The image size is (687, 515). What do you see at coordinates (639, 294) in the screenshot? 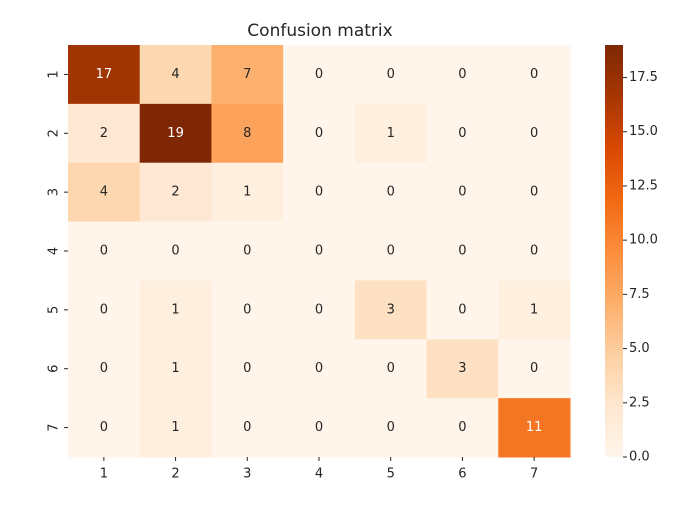
I see `colorbar-tick-label: 7.5` at bounding box center [639, 294].